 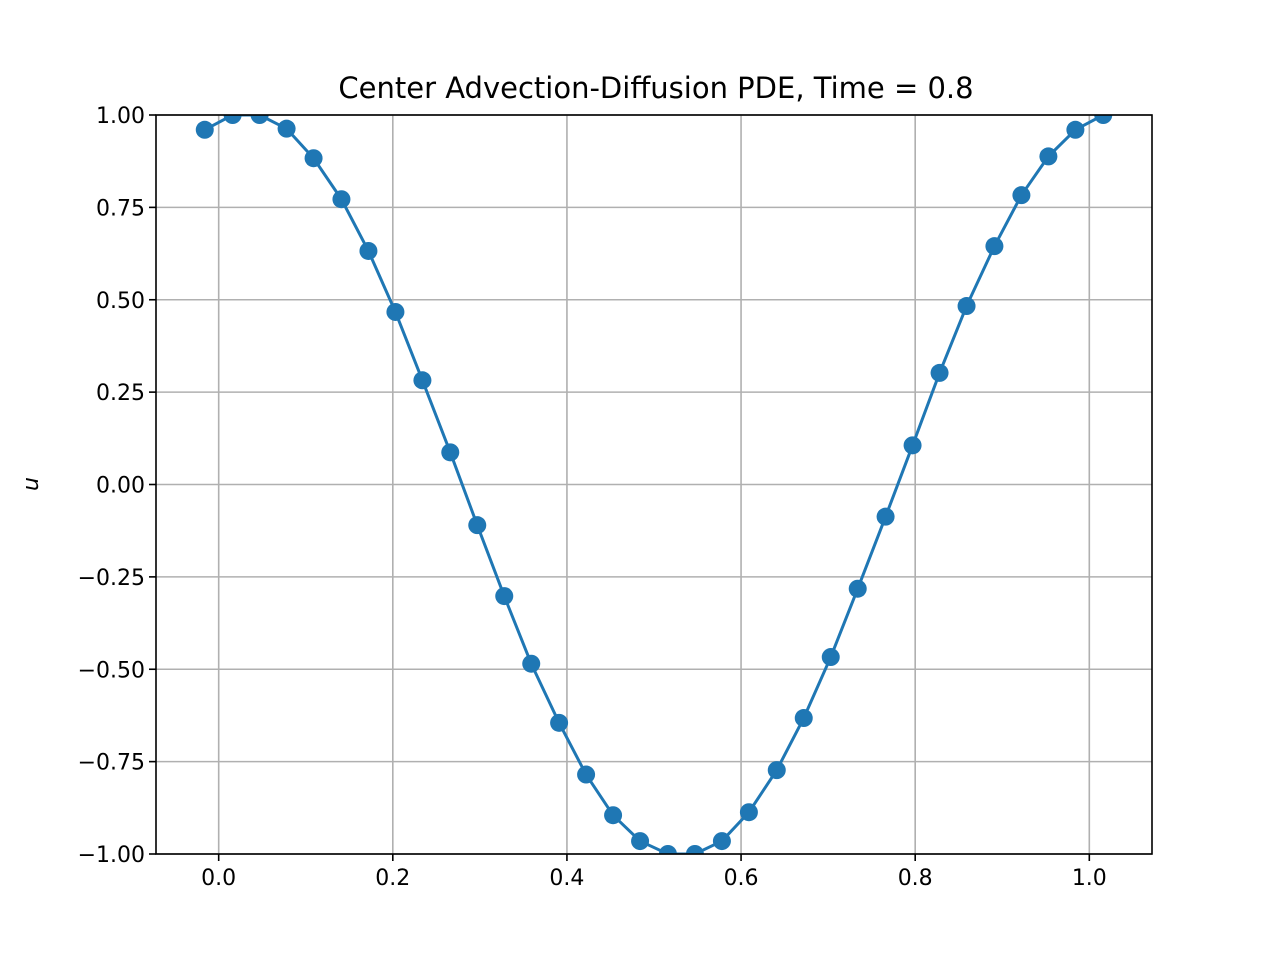 I want to click on x-tick-label: 0.6, so click(x=741, y=878).